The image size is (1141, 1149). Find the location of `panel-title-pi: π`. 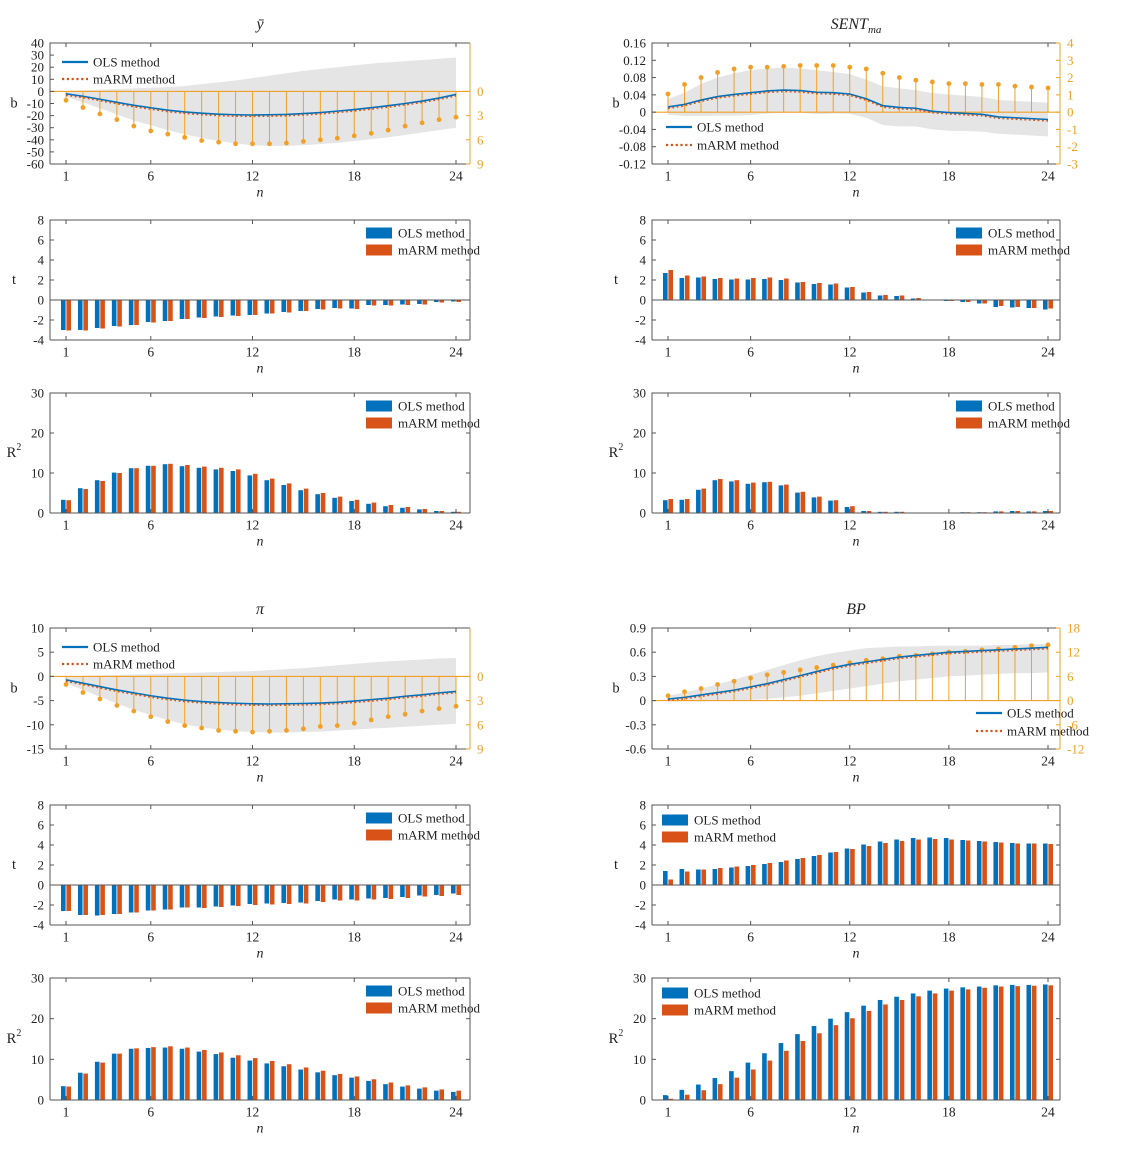

panel-title-pi: π is located at coordinates (259, 609).